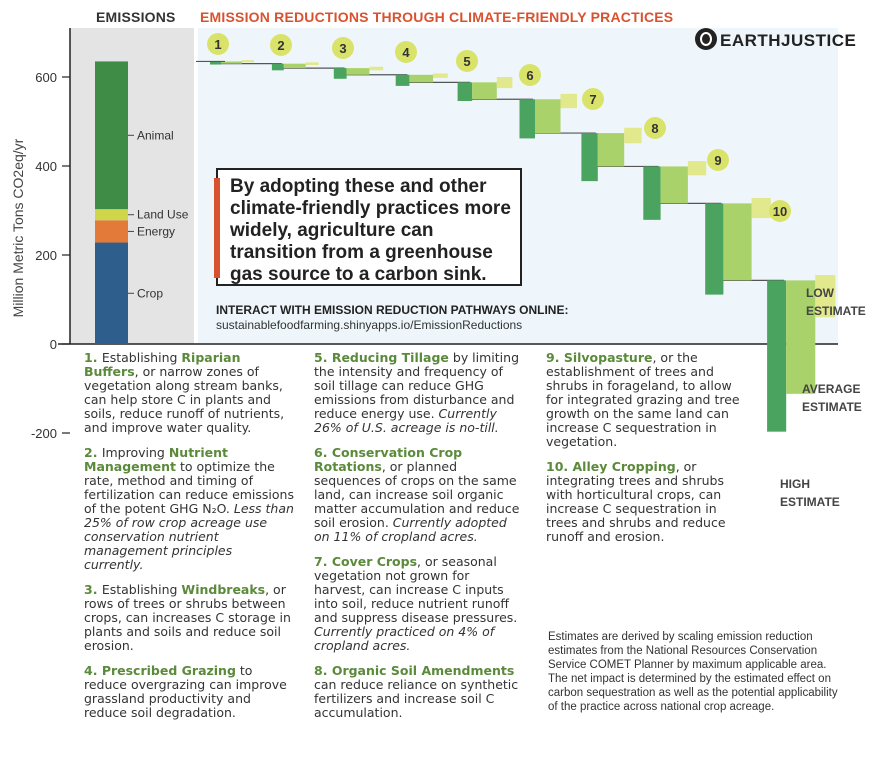  What do you see at coordinates (810, 493) in the screenshot?
I see `high-estimate-label: HIGH ESTIMATE` at bounding box center [810, 493].